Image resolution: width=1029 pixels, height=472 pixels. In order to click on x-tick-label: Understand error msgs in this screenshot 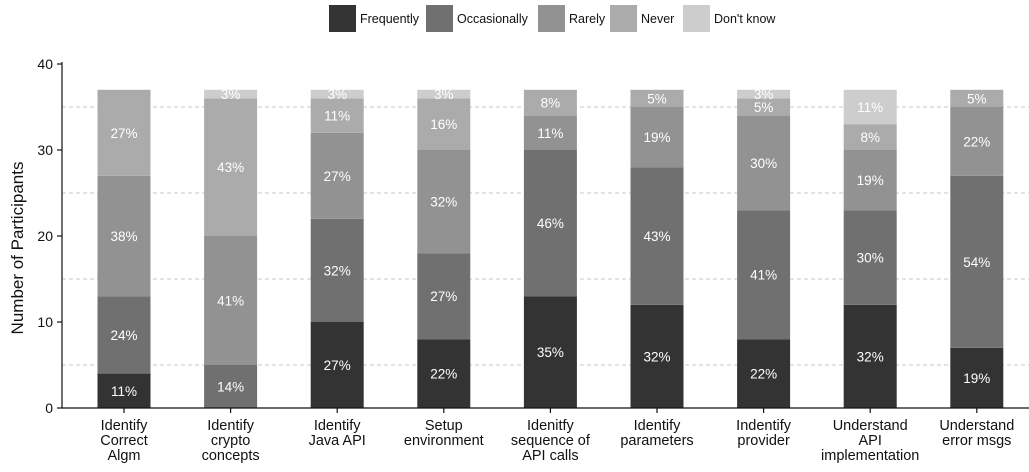, I will do `click(976, 433)`.